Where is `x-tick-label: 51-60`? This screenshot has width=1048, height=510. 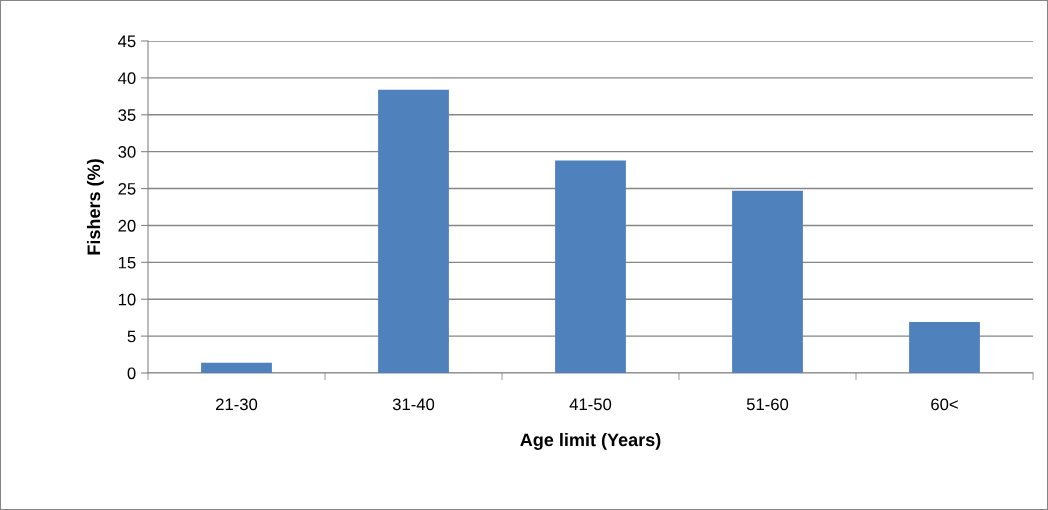 x-tick-label: 51-60 is located at coordinates (767, 404).